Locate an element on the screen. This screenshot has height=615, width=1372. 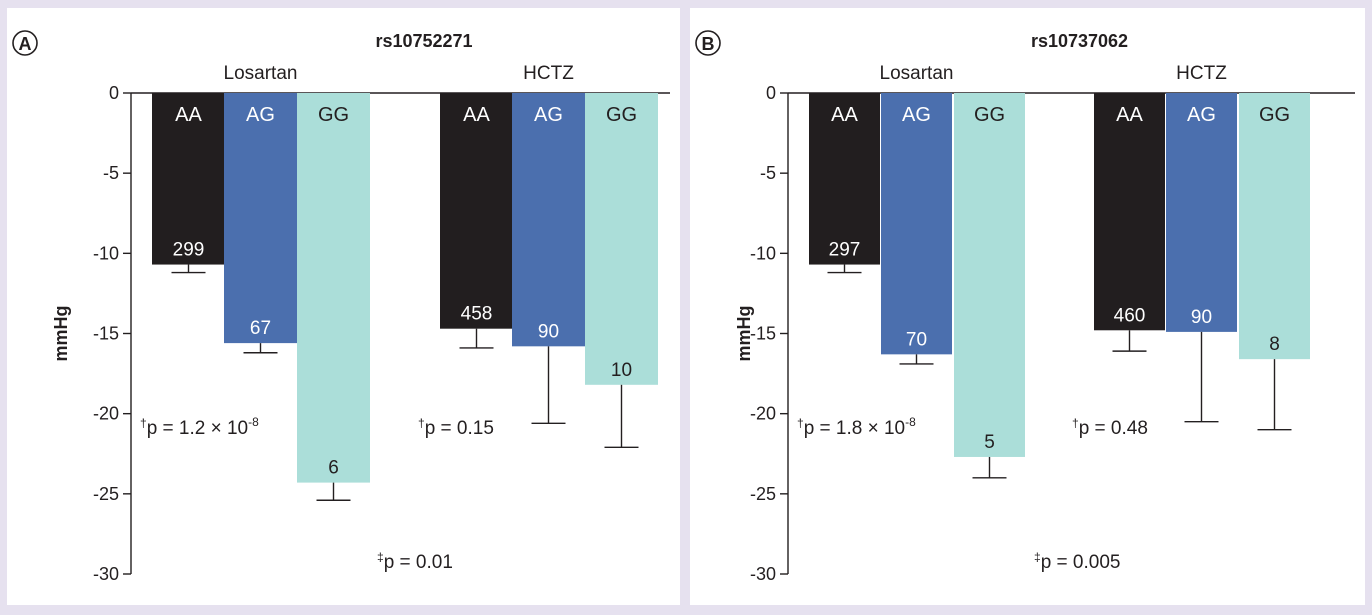
interaction-p-value: ‡p = 0.01 is located at coordinates (415, 561).